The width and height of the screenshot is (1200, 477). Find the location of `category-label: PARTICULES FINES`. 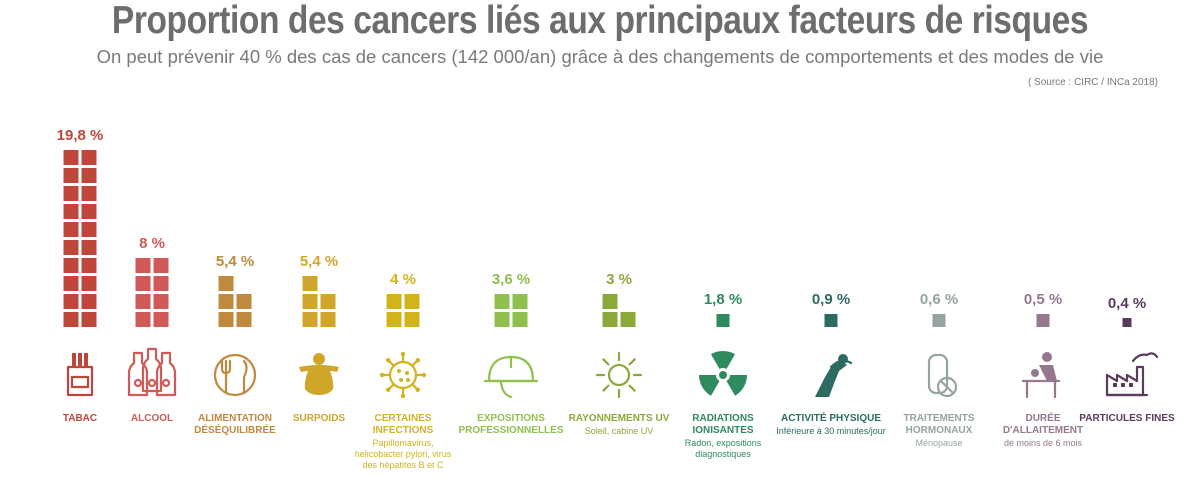

category-label: PARTICULES FINES is located at coordinates (1127, 419).